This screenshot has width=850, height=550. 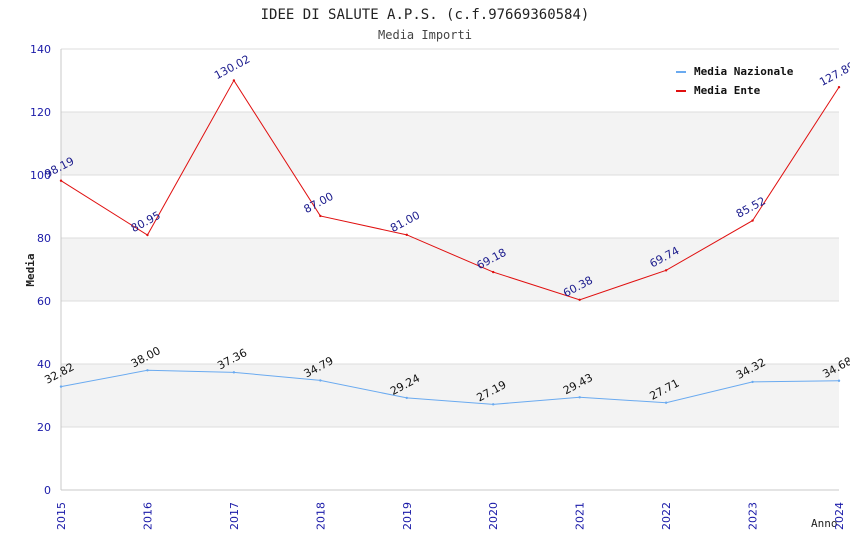 What do you see at coordinates (493, 516) in the screenshot?
I see `x-tick-label: 2020` at bounding box center [493, 516].